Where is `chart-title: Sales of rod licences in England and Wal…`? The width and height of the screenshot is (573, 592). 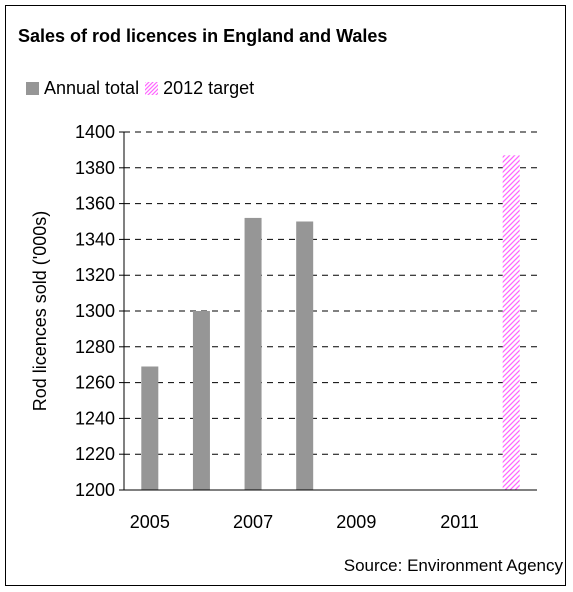 chart-title: Sales of rod licences in England and Wal… is located at coordinates (203, 36).